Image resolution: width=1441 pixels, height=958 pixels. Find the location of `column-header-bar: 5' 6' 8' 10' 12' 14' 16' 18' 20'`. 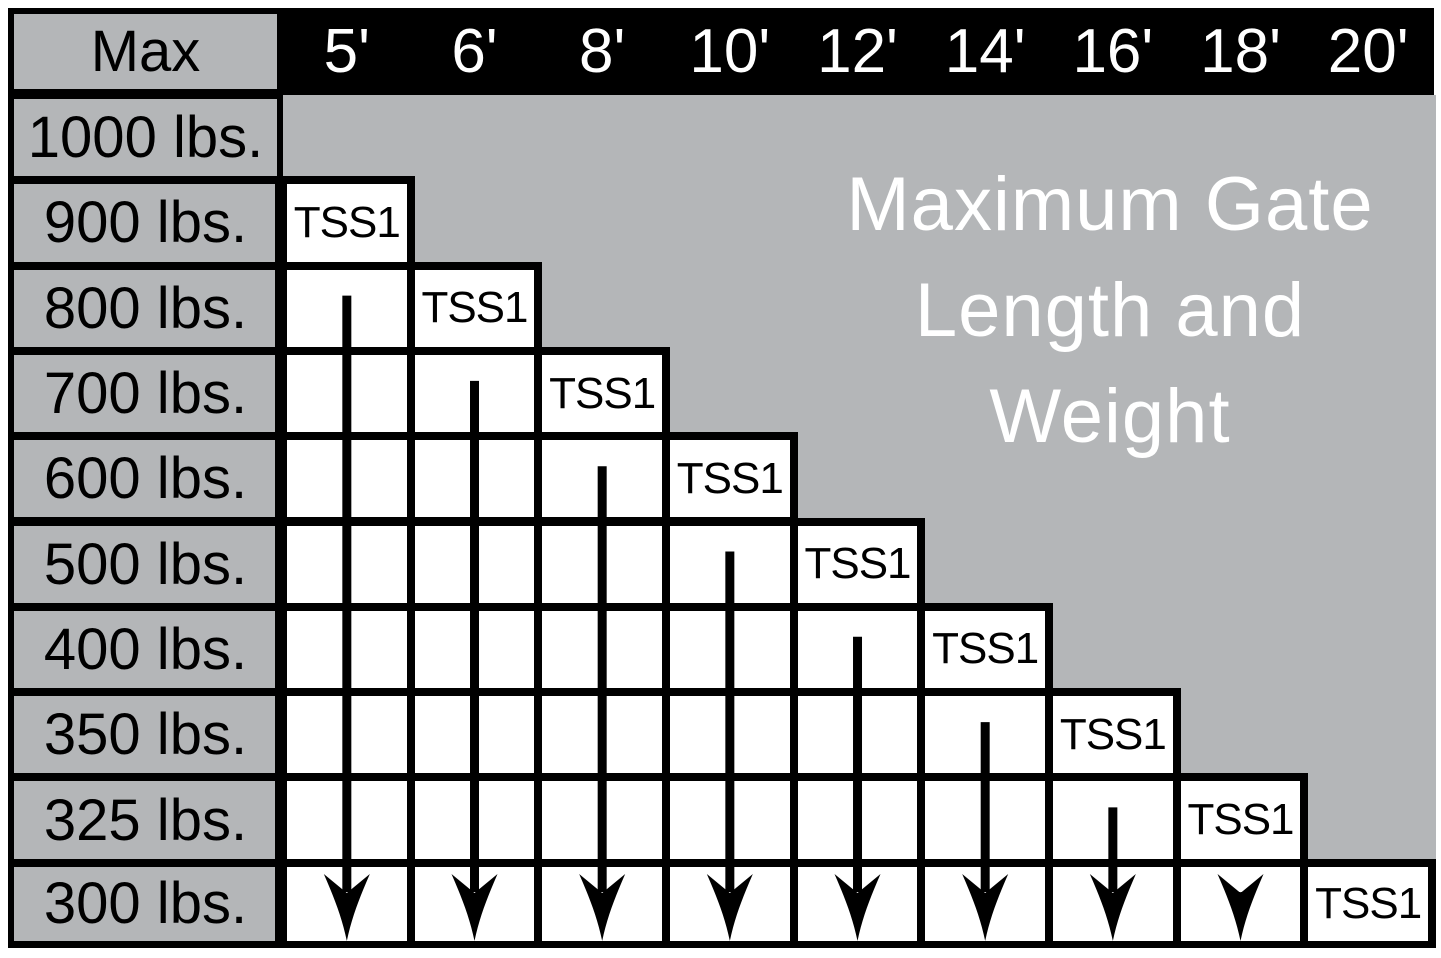

column-header-bar: 5' 6' 8' 10' 12' 14' 16' 18' 20' is located at coordinates (855, 51).